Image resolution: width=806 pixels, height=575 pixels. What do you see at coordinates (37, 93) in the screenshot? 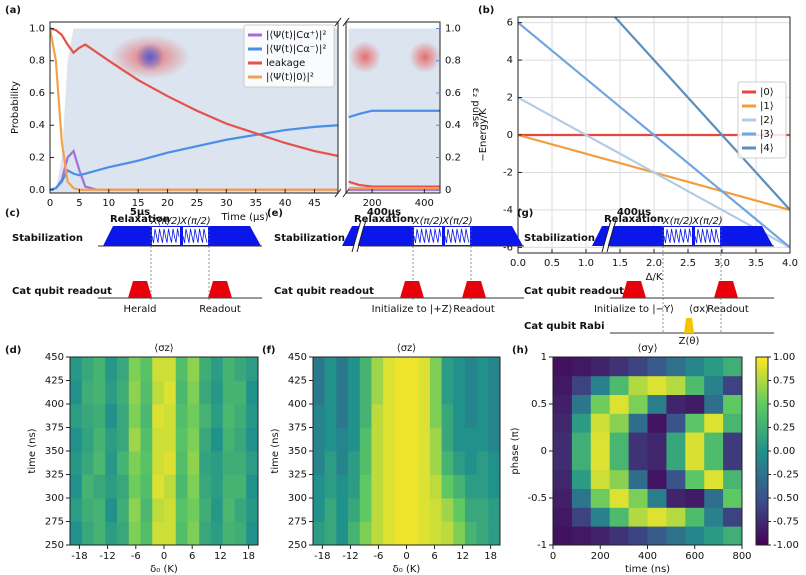
I see `y-tick-label: 0.6` at bounding box center [37, 93].